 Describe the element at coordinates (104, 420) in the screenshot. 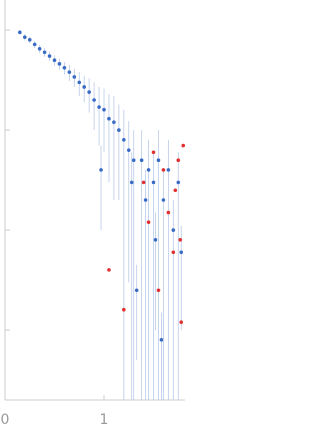

I see `x-tick-label: 1` at that location.